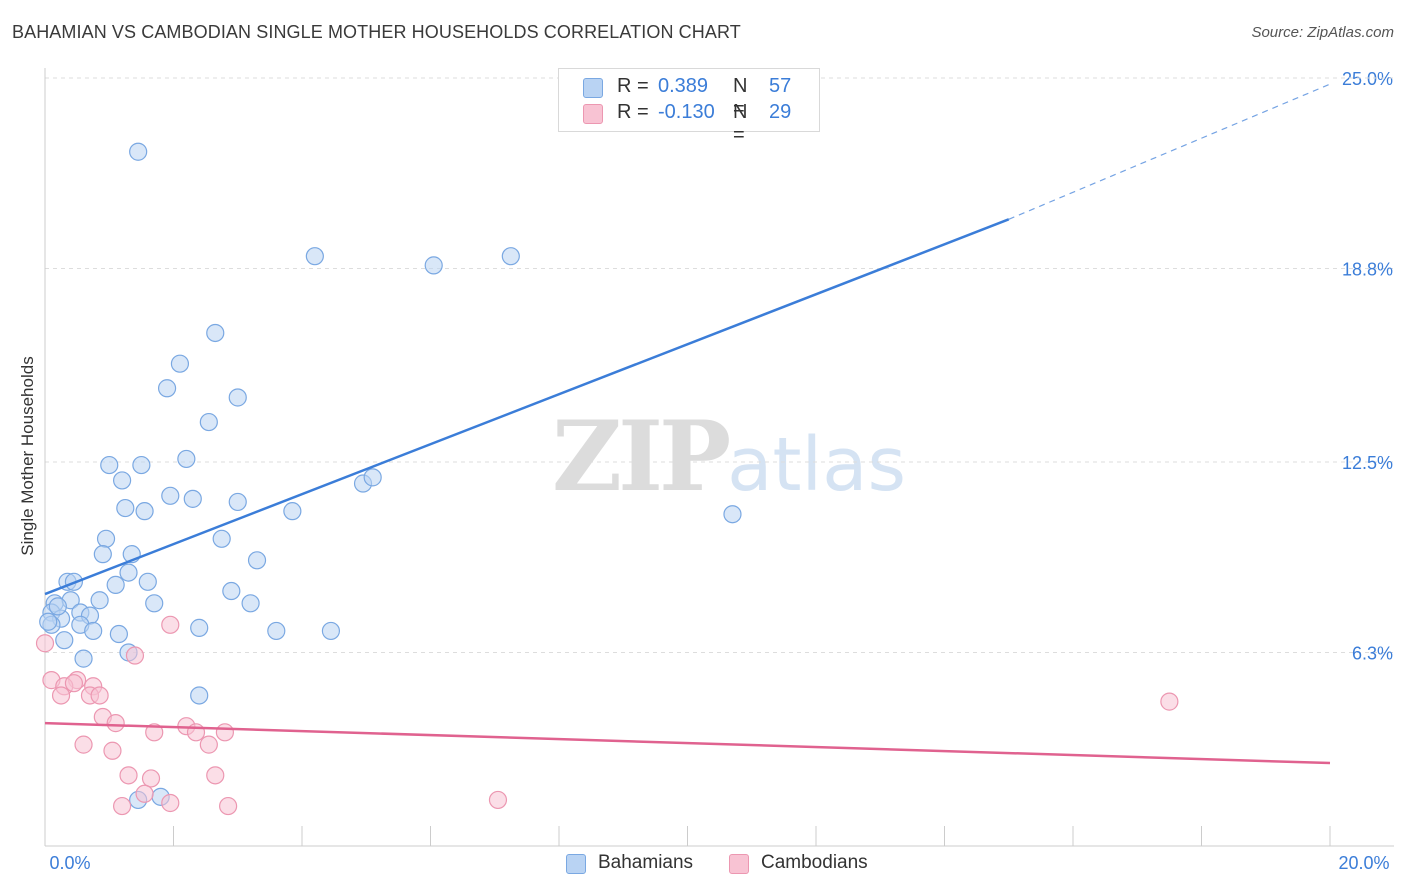  Describe the element at coordinates (27, 456) in the screenshot. I see `y-axis-label: Single Mother Households` at that location.